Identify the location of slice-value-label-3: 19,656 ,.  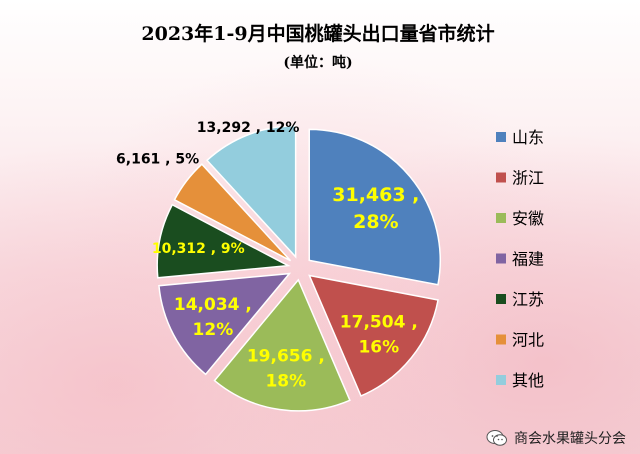
(286, 356).